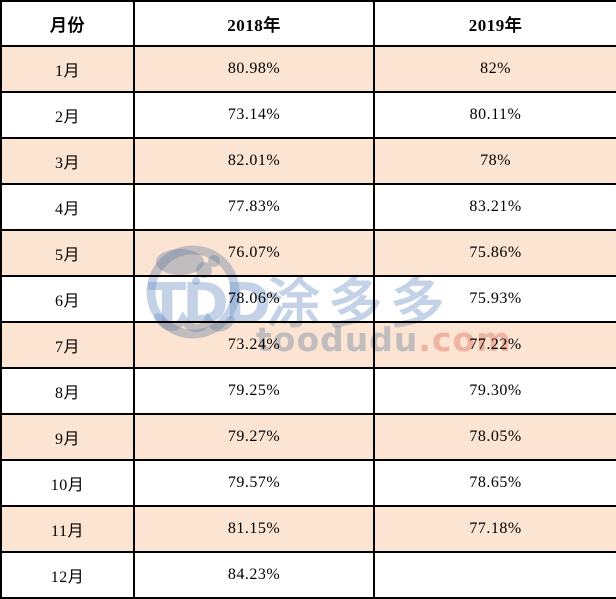 This screenshot has width=616, height=599. I want to click on table-row-aug: 8月 79.25% 79.30%, so click(308, 391).